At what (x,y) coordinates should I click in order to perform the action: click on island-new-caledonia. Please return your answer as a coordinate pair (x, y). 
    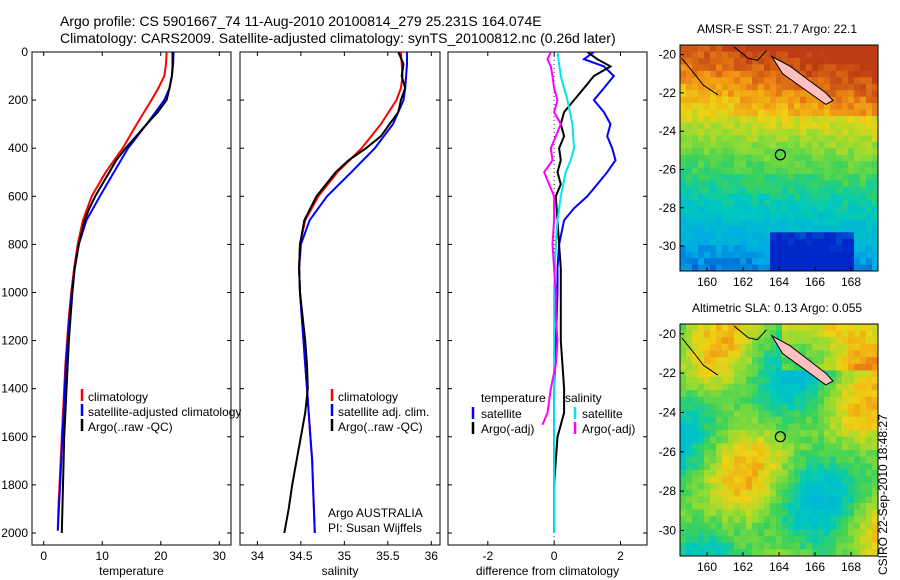
    Looking at the image, I should click on (802, 360).